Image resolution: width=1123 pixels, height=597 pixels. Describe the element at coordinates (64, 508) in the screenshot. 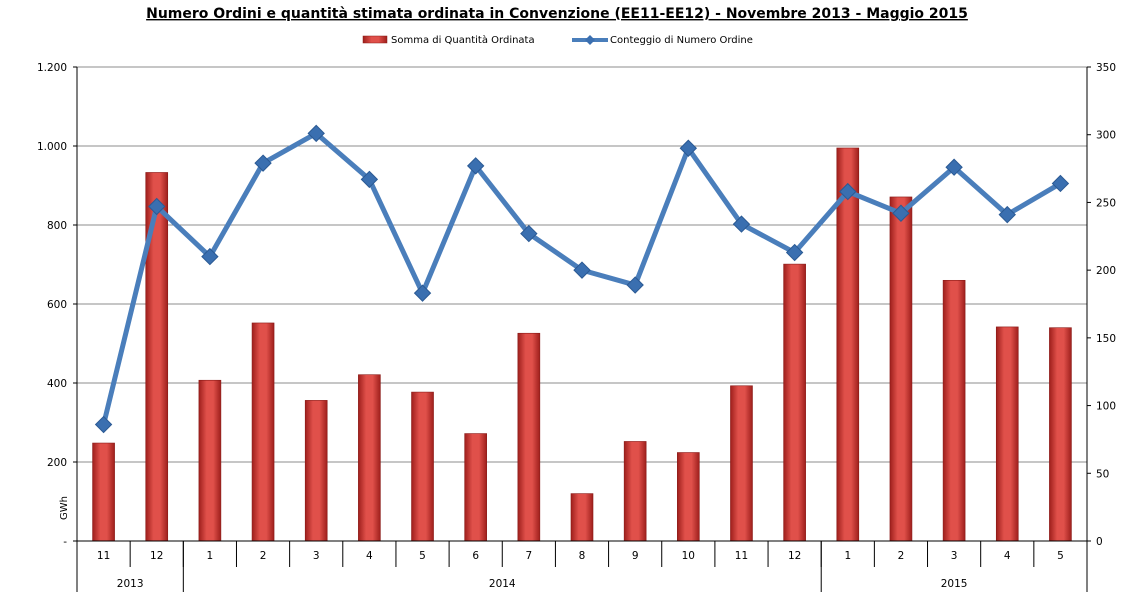

I see `y-axis-label: GWh` at that location.